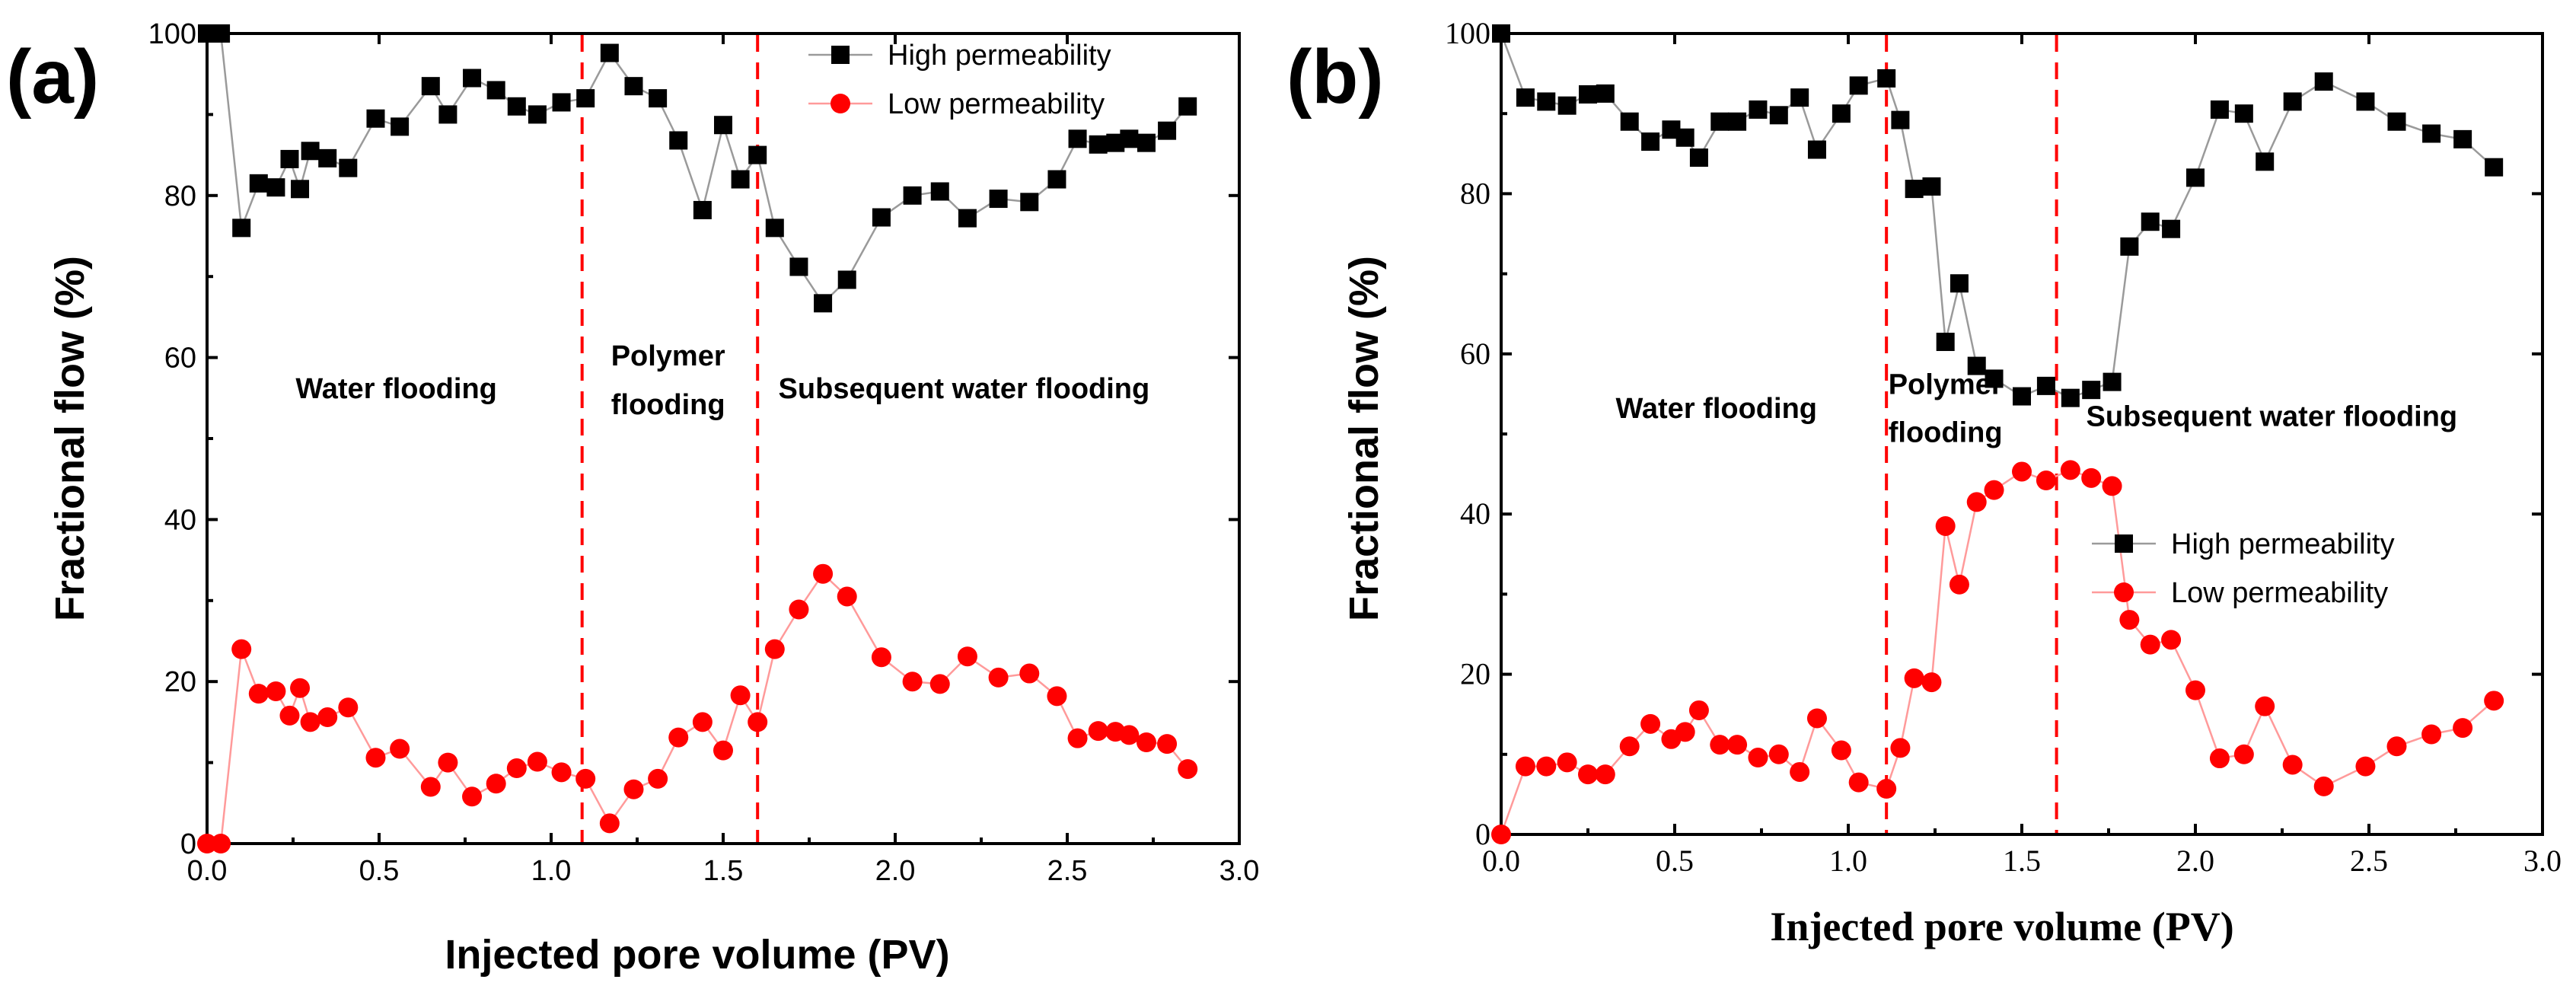 Image resolution: width=2576 pixels, height=989 pixels. What do you see at coordinates (1501, 861) in the screenshot?
I see `panel-b-x-tick-label: 0.0` at bounding box center [1501, 861].